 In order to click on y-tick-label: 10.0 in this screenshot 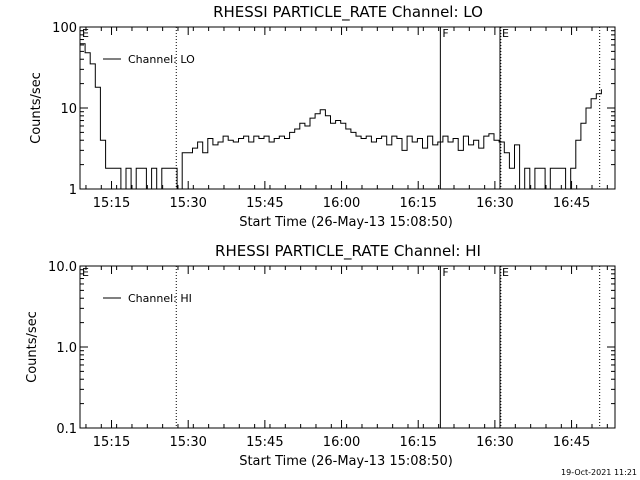, I will do `click(62, 267)`.